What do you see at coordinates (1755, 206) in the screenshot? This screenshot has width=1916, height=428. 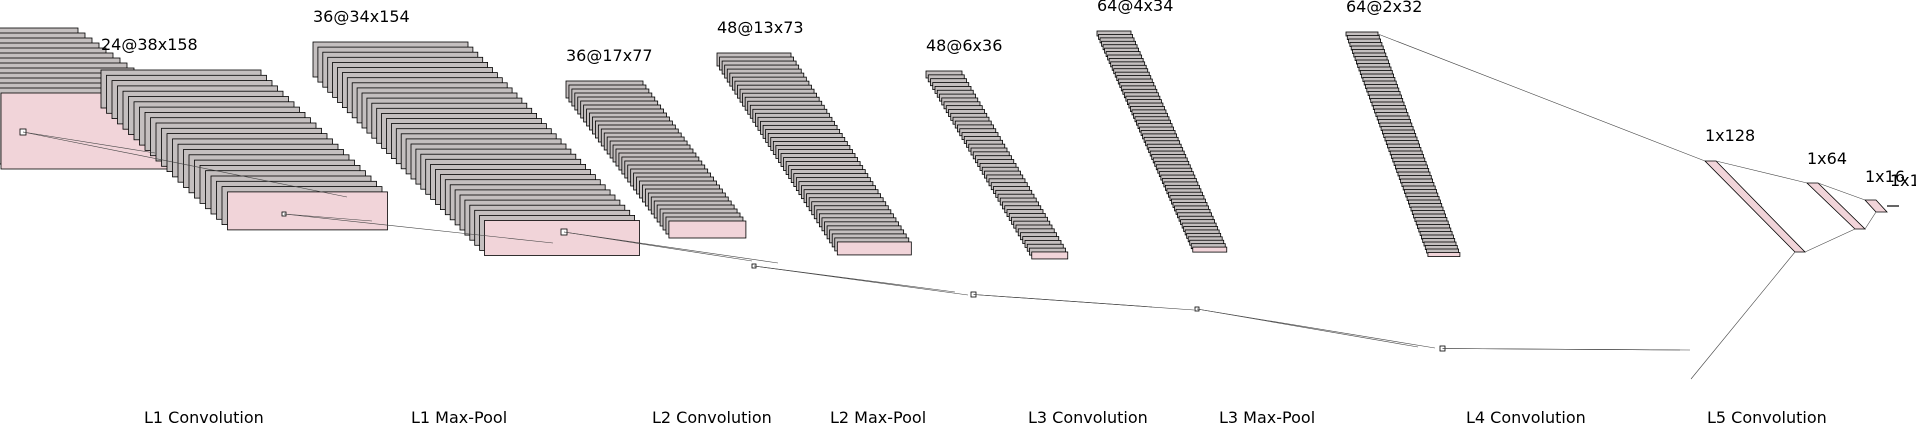 I see `dense-1x128` at bounding box center [1755, 206].